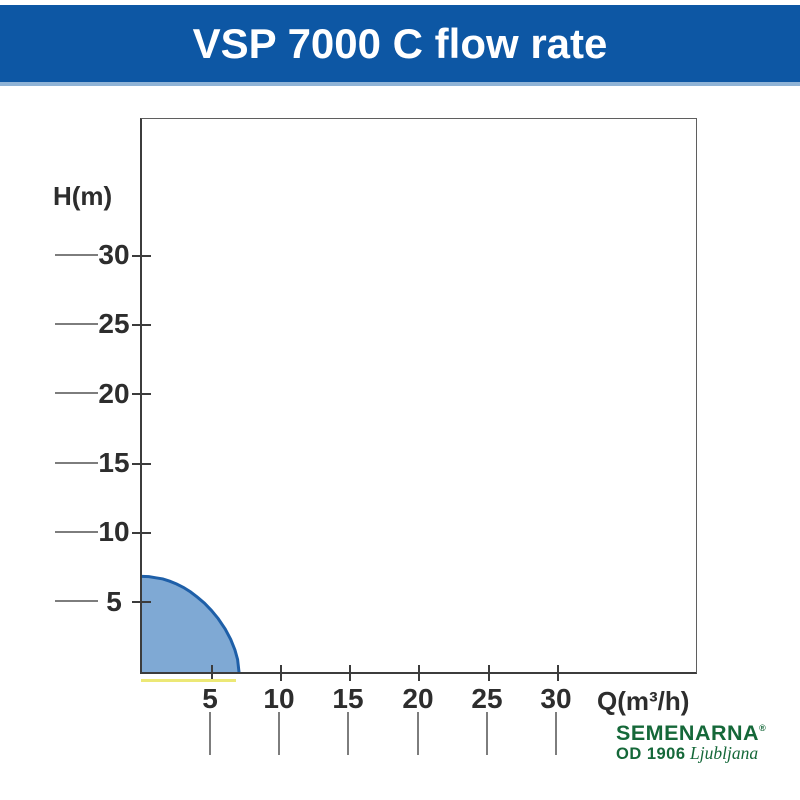 This screenshot has width=800, height=800. Describe the element at coordinates (279, 698) in the screenshot. I see `x-tick-label-10: 10` at that location.